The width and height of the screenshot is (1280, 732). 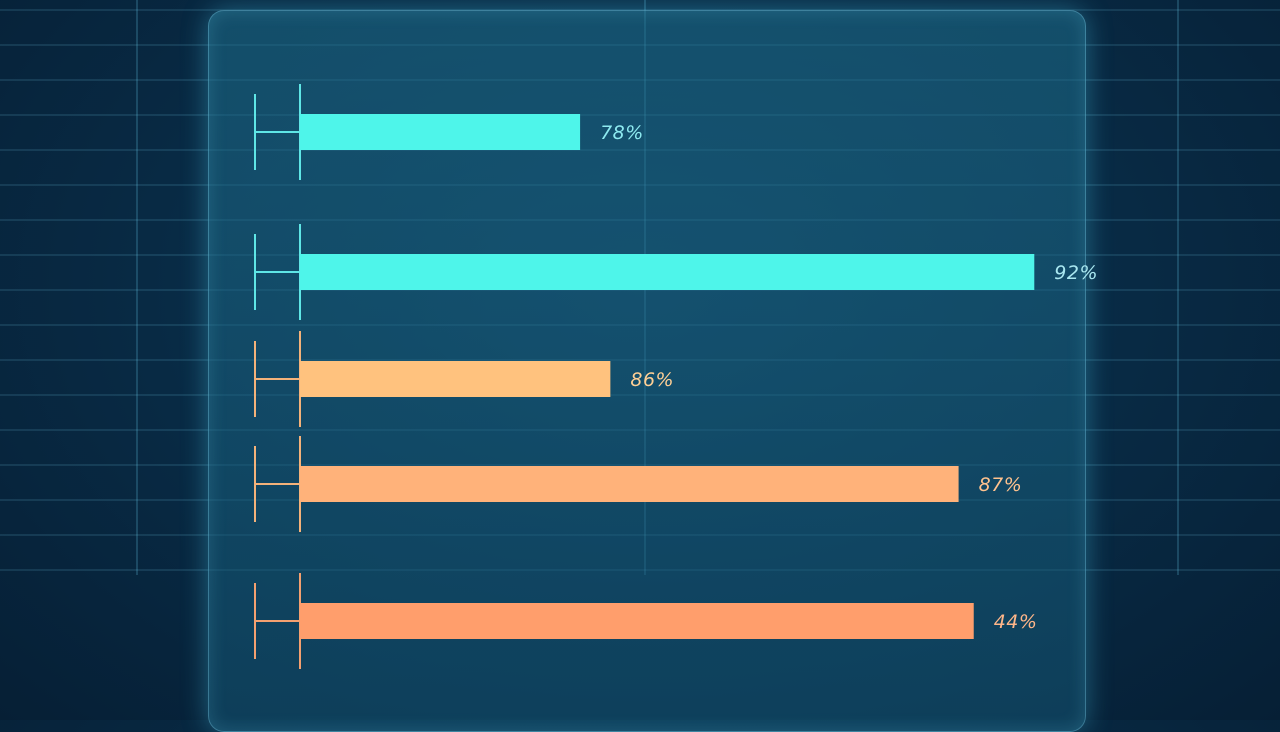 I want to click on bar-value-label: 92%, so click(x=1076, y=273).